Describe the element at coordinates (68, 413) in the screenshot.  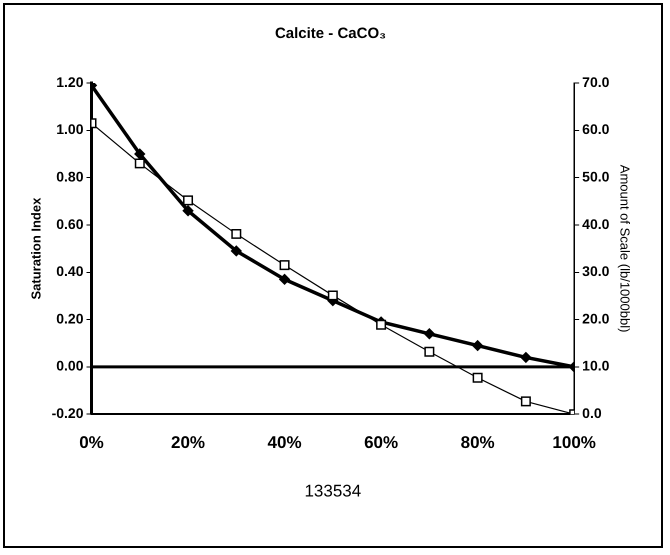
I see `y-tick-label: -0.20` at that location.